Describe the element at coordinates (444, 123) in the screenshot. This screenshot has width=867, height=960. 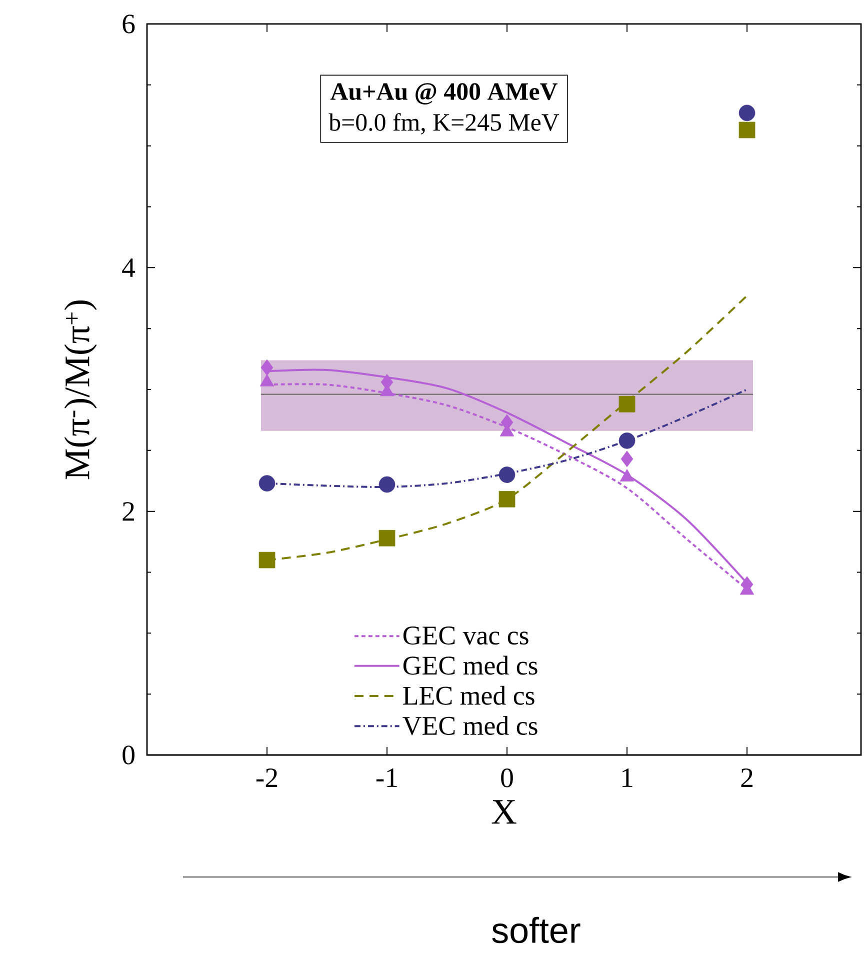
I see `text: b=0.0 fm, K=245 MeV` at that location.